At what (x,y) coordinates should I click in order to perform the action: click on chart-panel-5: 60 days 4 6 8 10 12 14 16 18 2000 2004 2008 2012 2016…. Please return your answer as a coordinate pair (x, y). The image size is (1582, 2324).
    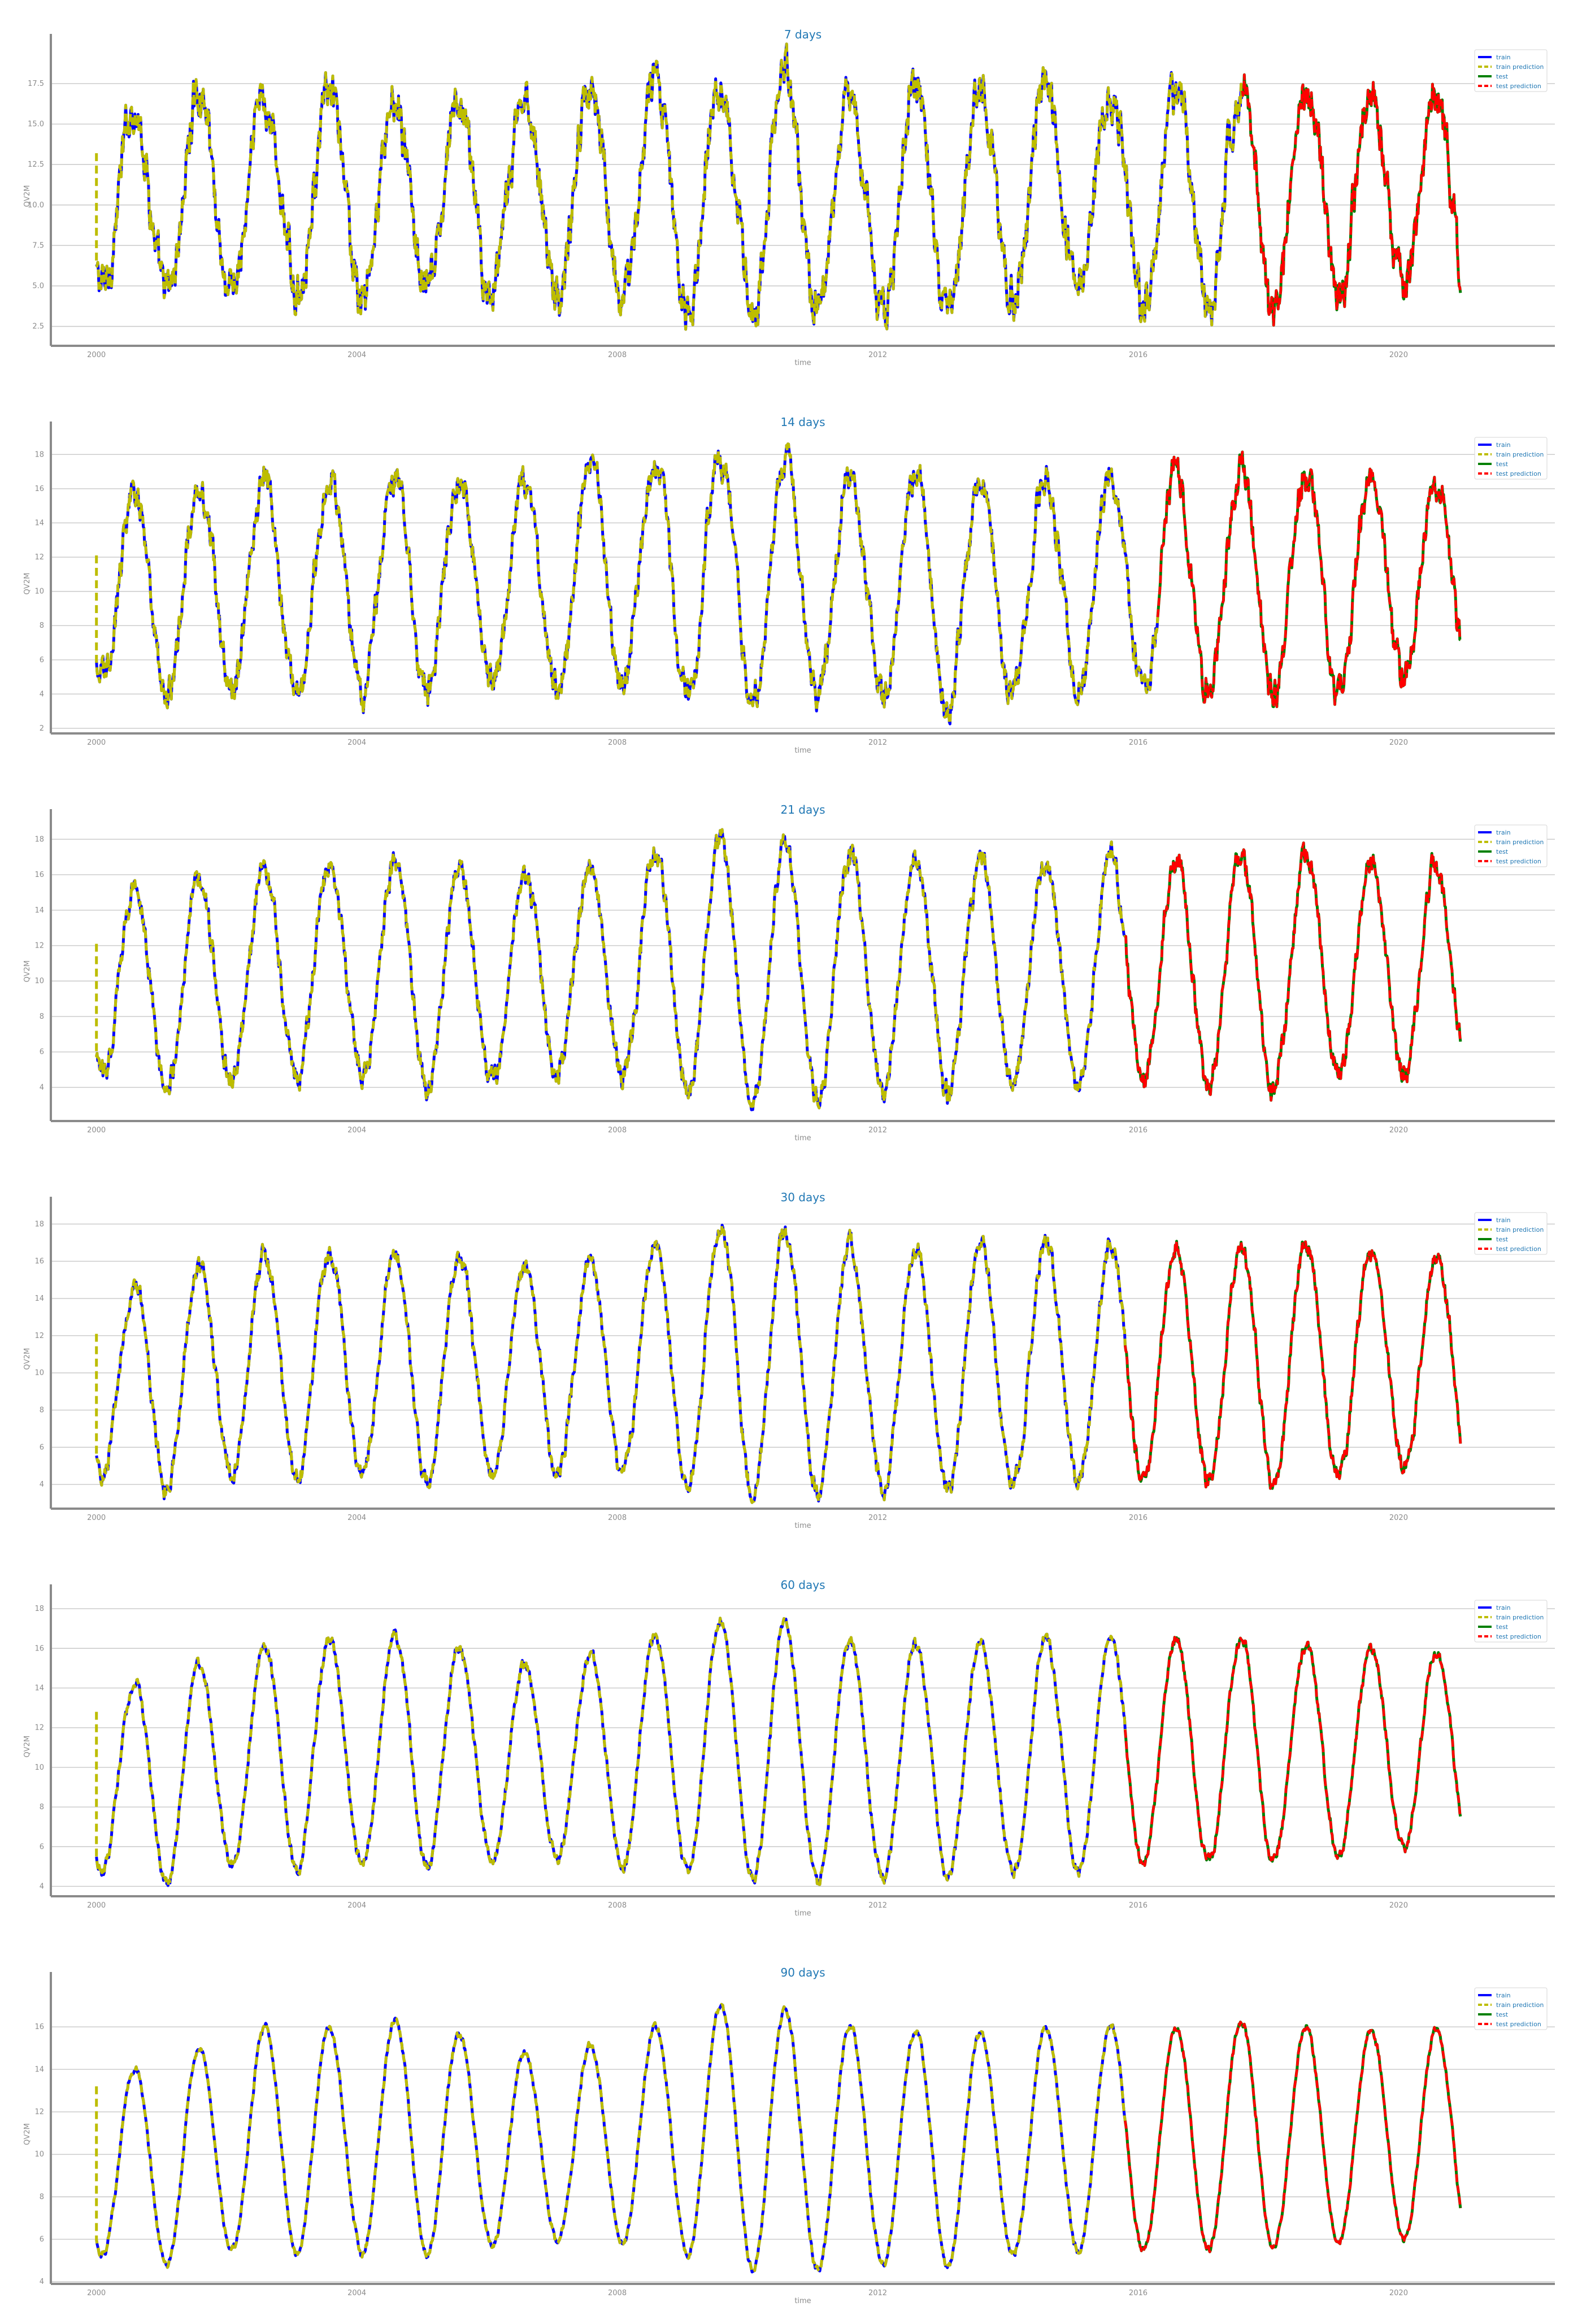
    Looking at the image, I should click on (789, 1748).